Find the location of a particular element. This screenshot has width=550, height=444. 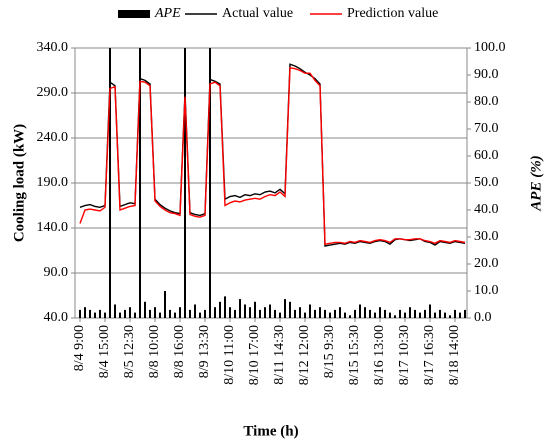

x-tick-label: 8/10 11:00 is located at coordinates (229, 355).